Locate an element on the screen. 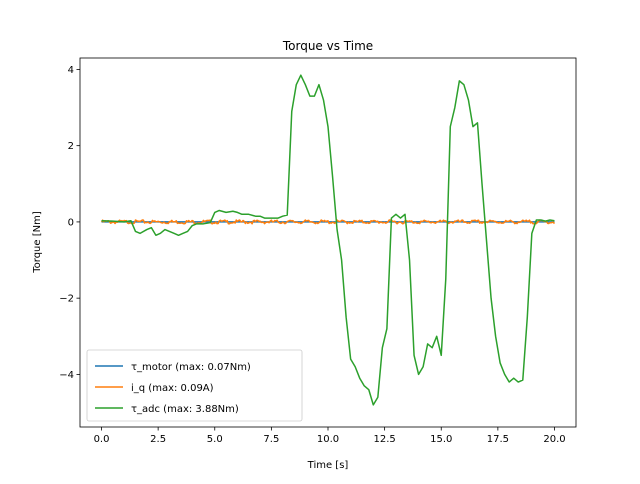 Image resolution: width=640 pixels, height=484 pixels. x-tick-label: 20.0 is located at coordinates (554, 439).